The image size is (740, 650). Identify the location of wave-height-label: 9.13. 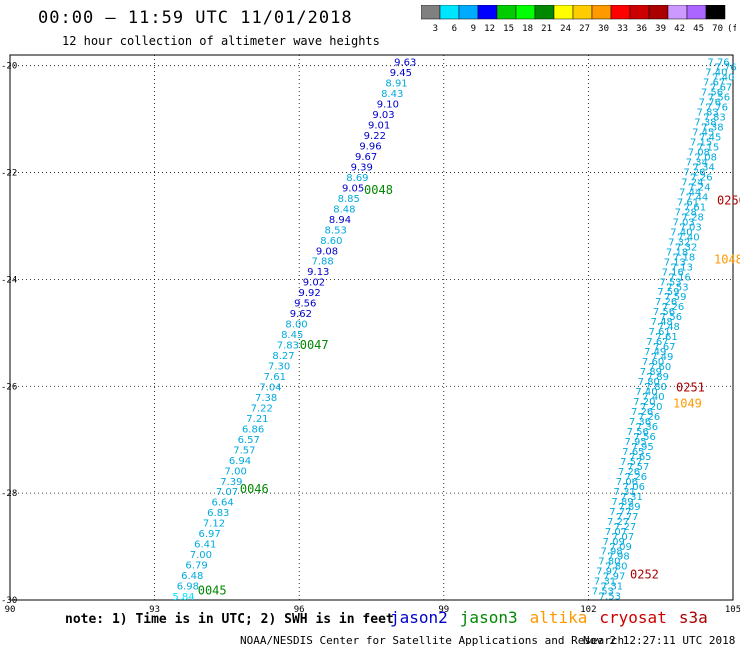
(318, 272).